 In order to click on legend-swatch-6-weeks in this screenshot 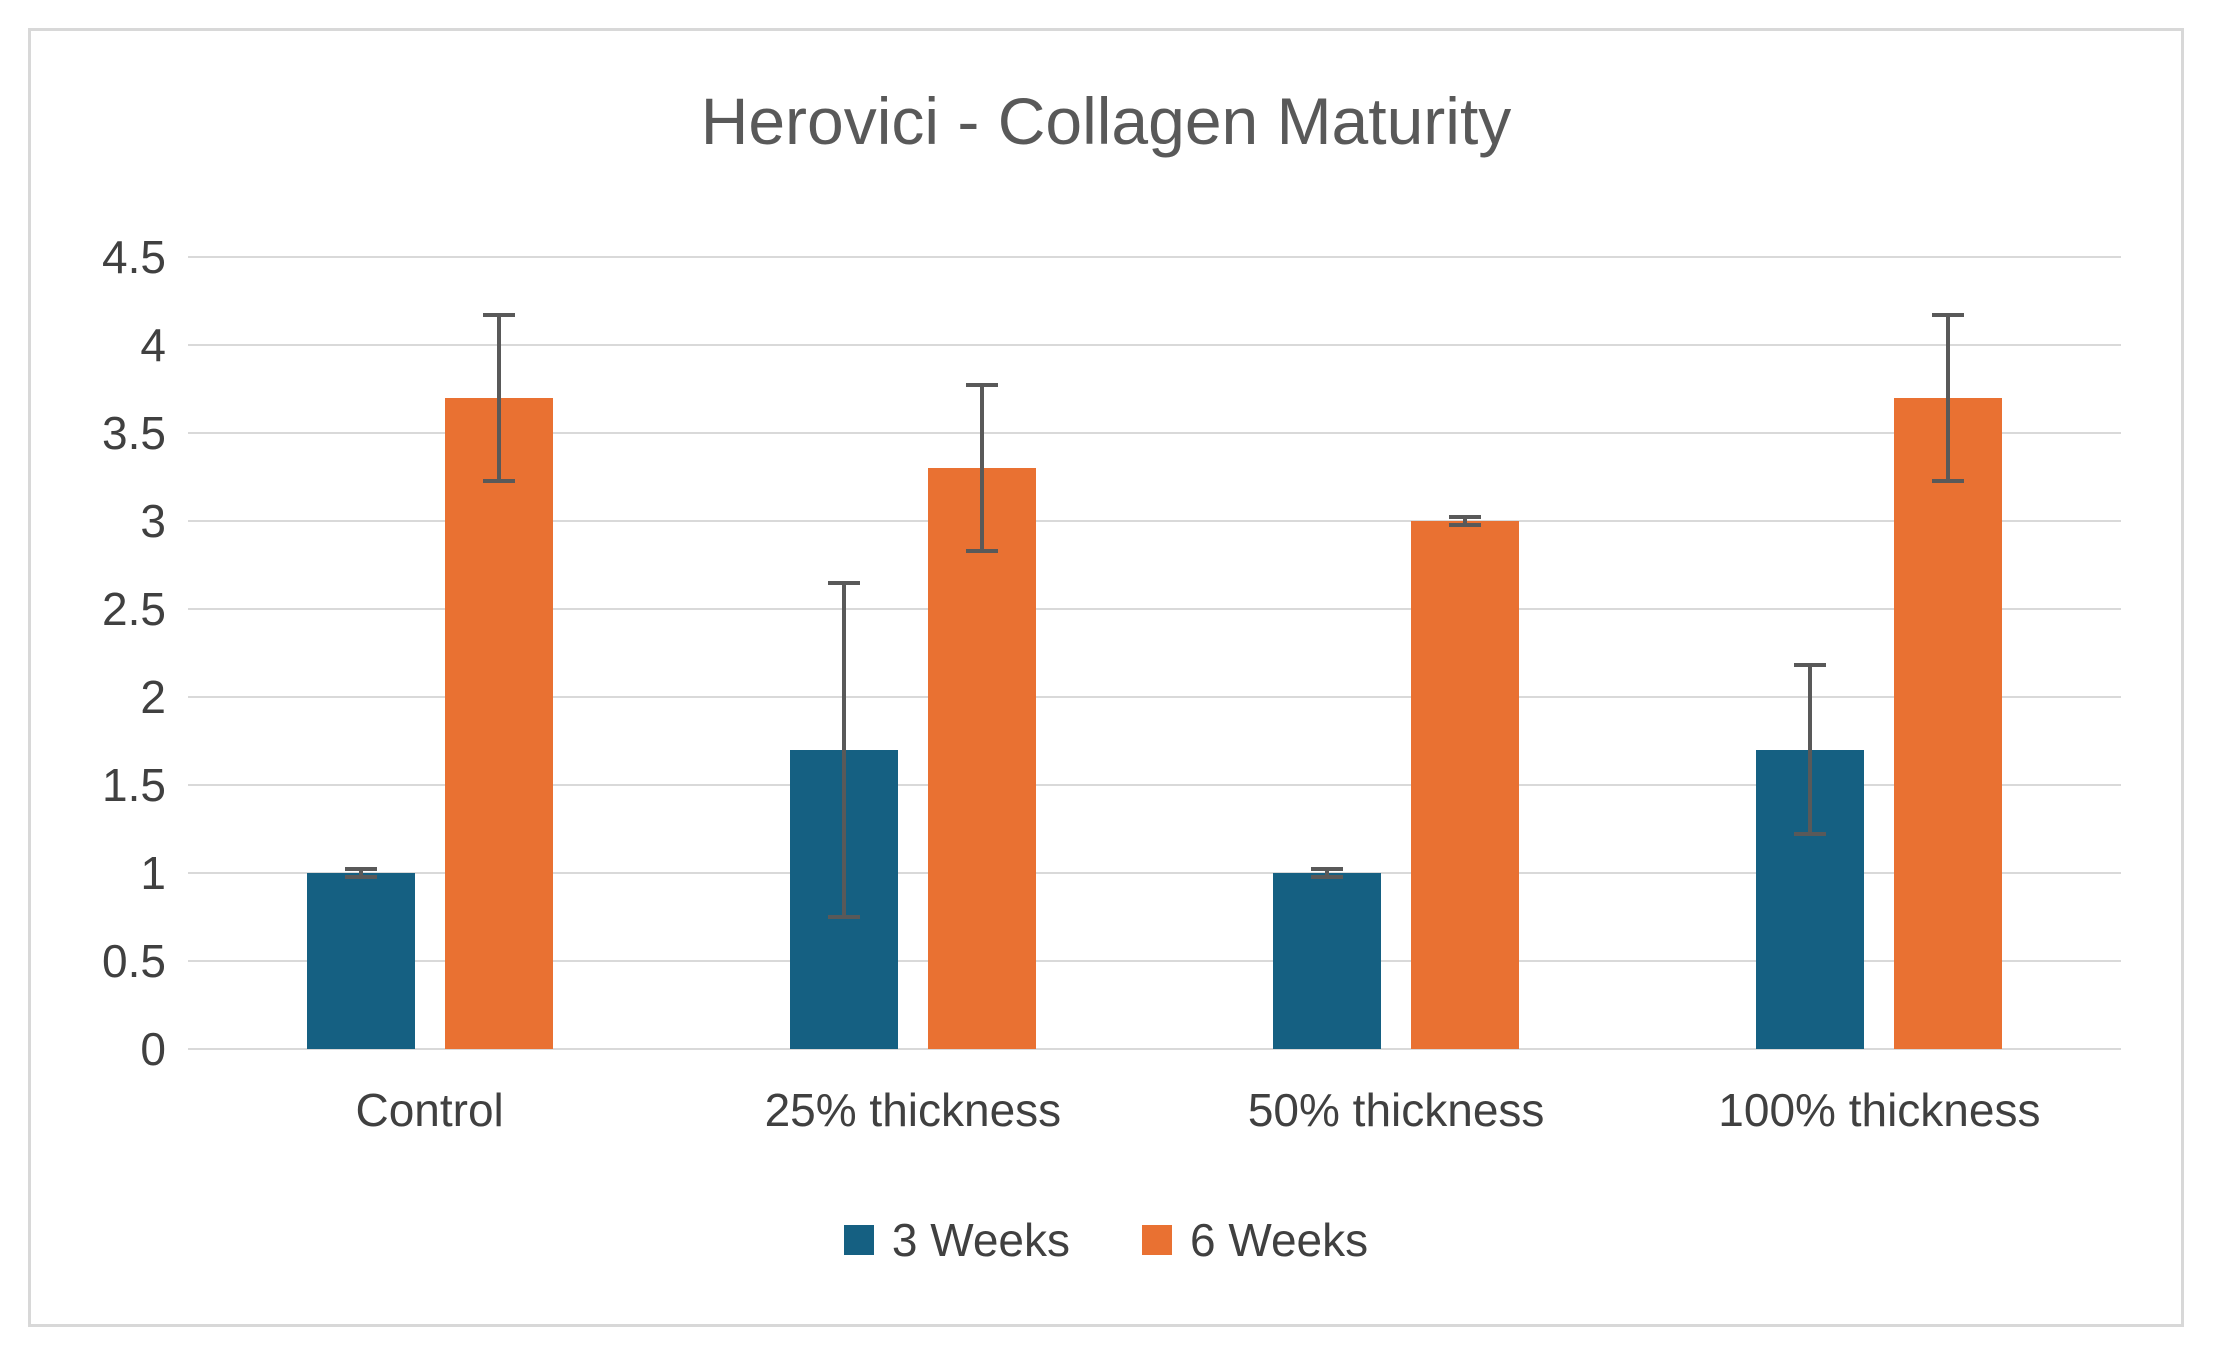, I will do `click(1157, 1240)`.